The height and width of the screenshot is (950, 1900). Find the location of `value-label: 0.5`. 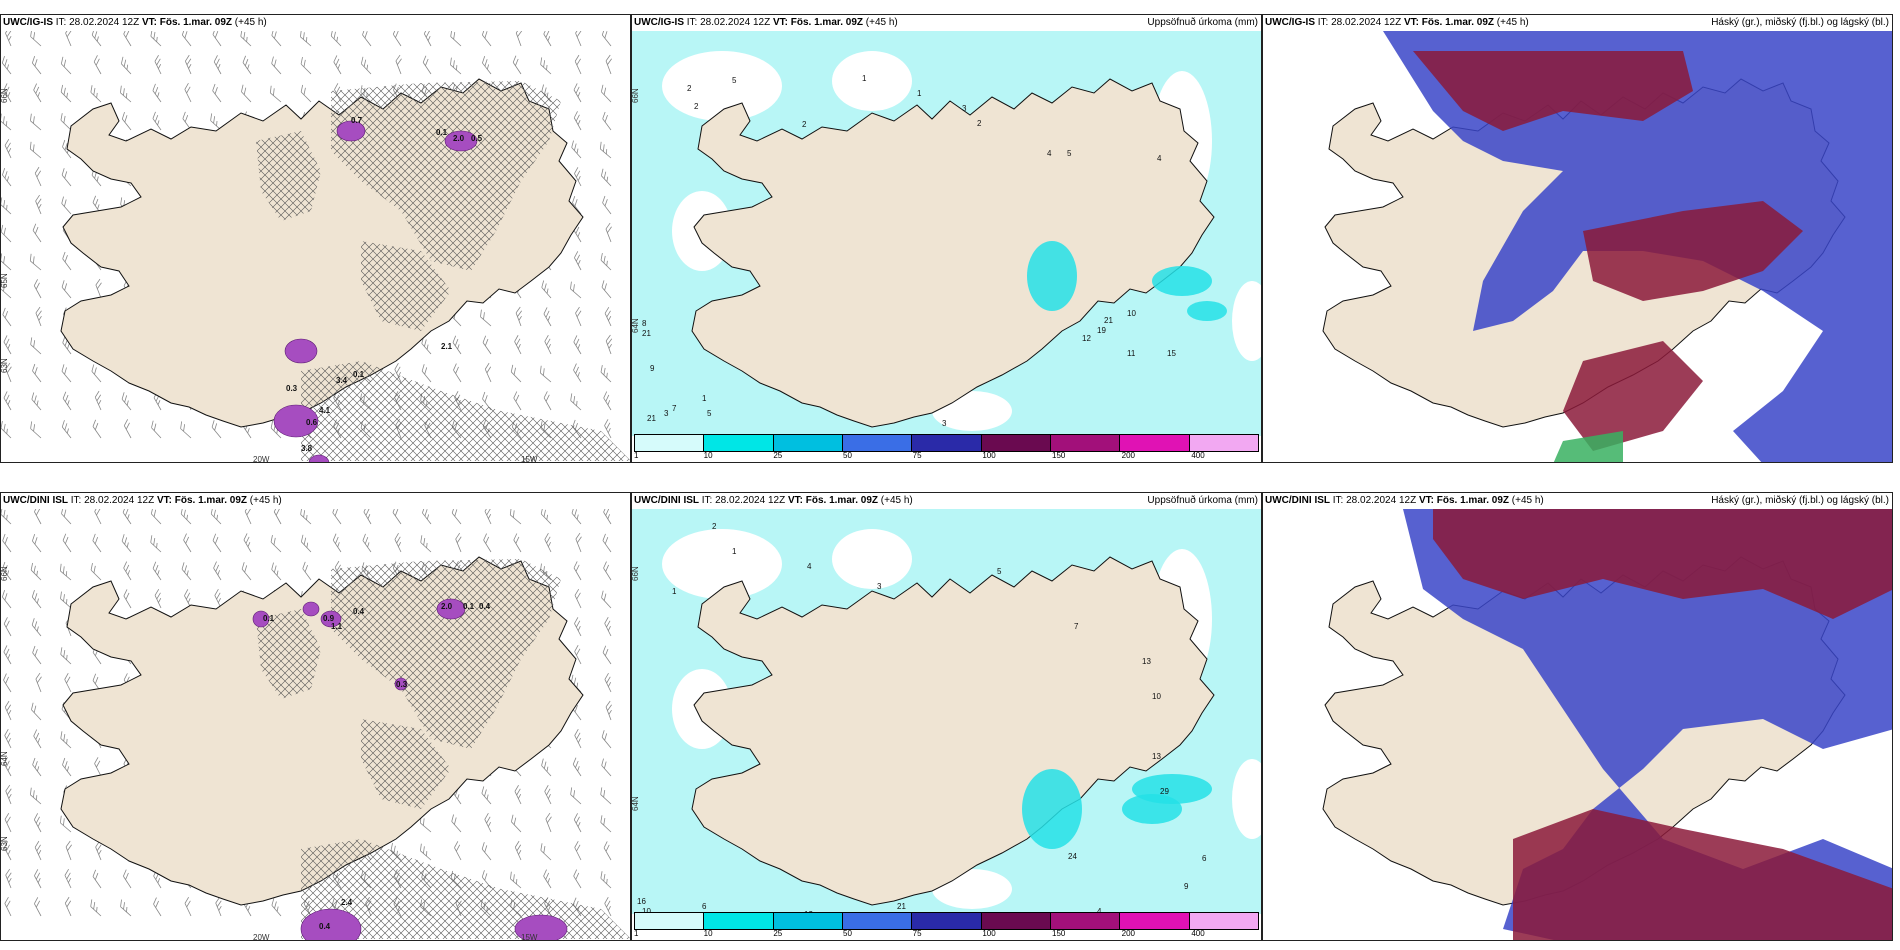

value-label: 0.5 is located at coordinates (477, 138).